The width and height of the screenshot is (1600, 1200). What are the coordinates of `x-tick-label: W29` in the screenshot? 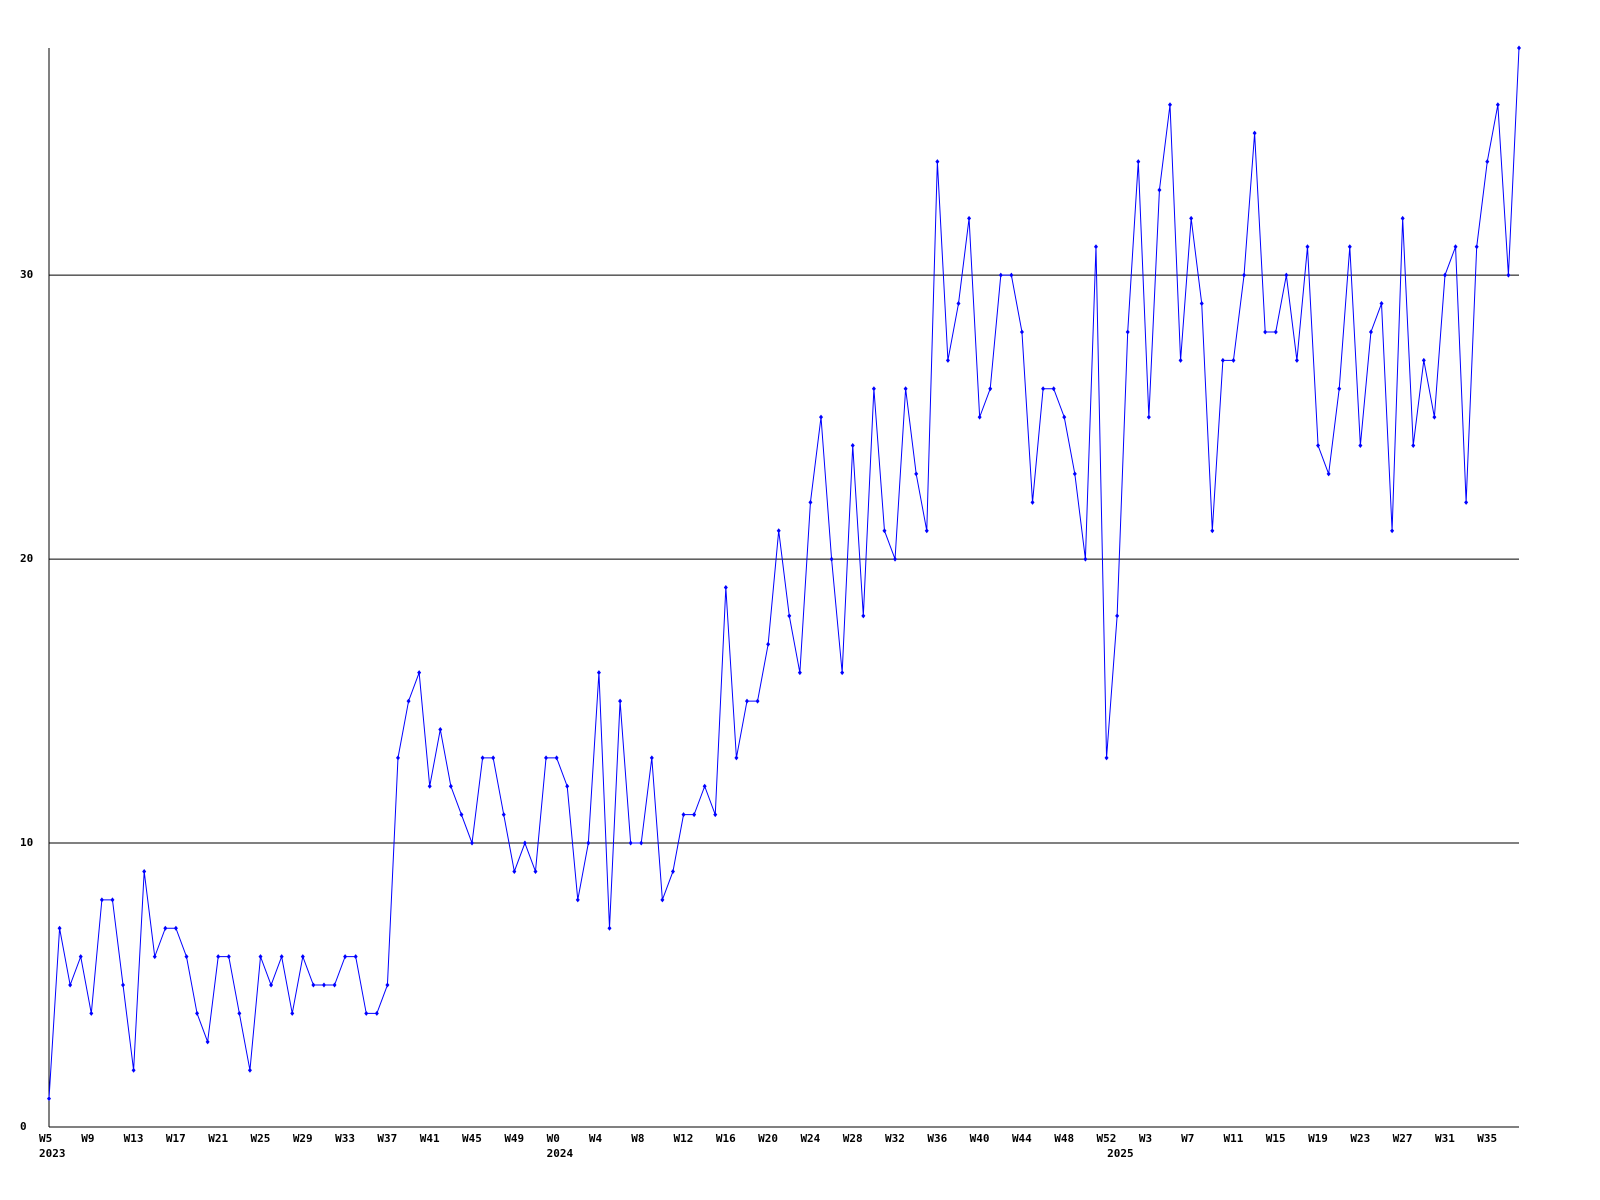 It's located at (303, 1138).